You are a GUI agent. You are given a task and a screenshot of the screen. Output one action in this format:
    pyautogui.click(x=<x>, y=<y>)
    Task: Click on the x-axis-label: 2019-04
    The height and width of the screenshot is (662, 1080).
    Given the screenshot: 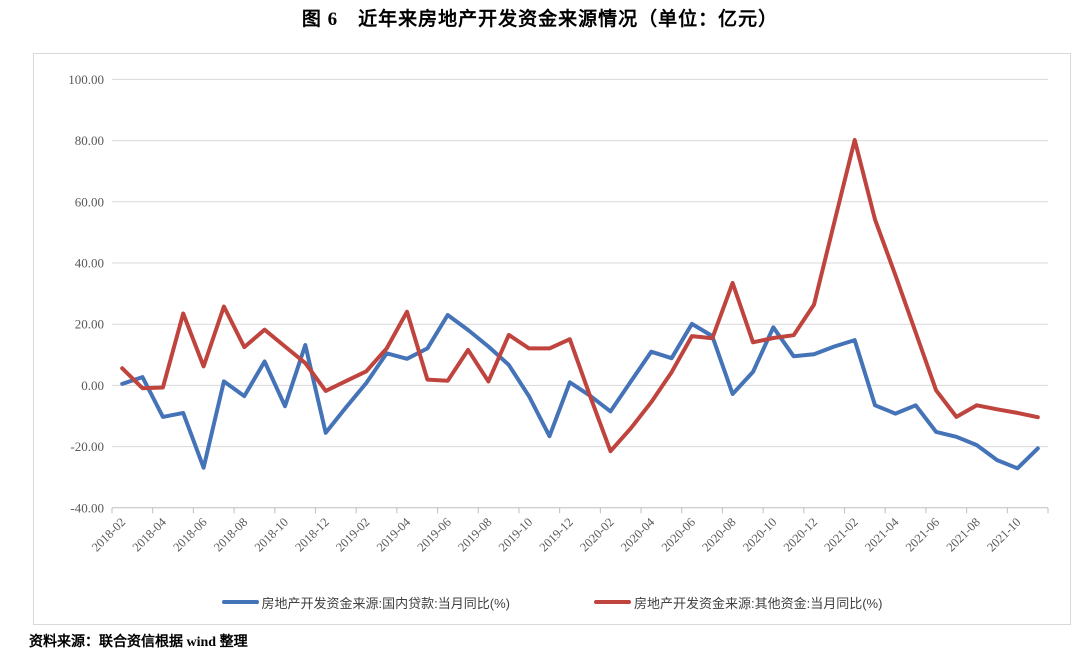 What is the action you would take?
    pyautogui.click(x=394, y=534)
    